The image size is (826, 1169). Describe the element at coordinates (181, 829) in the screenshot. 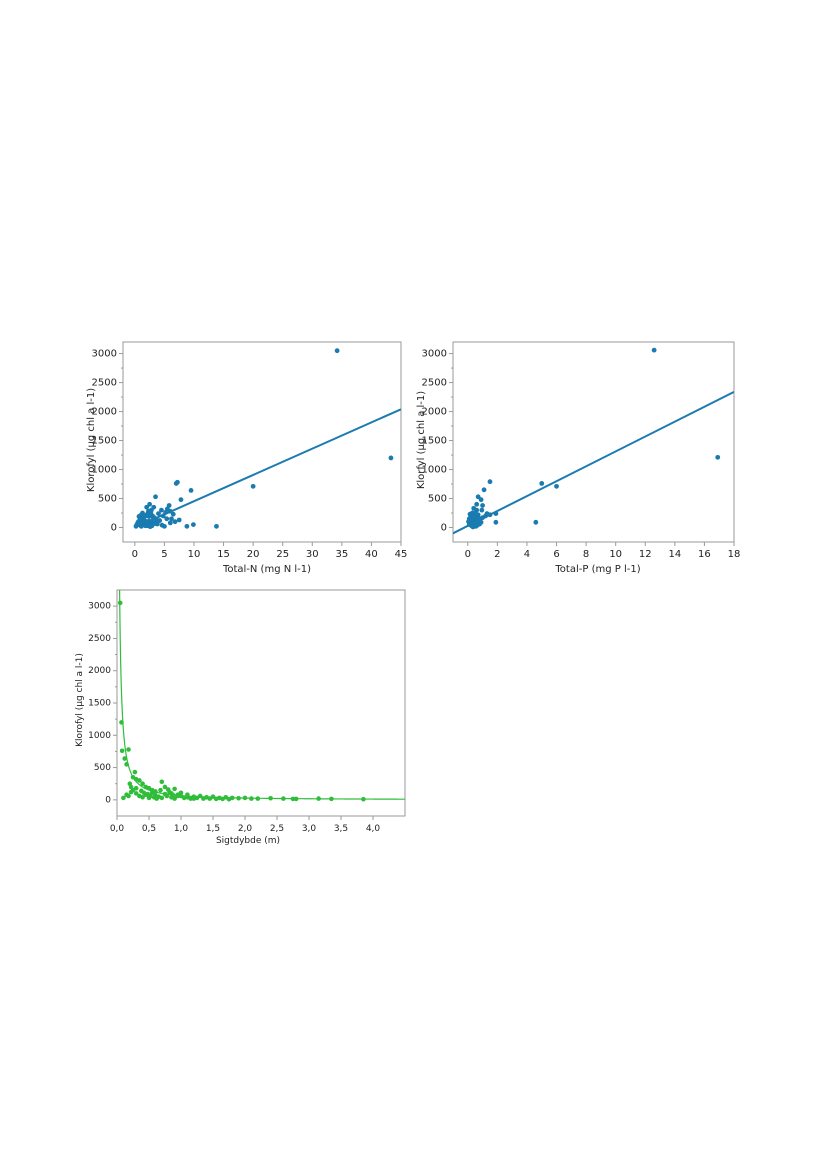

I see `x-tick-label: 1,0` at that location.